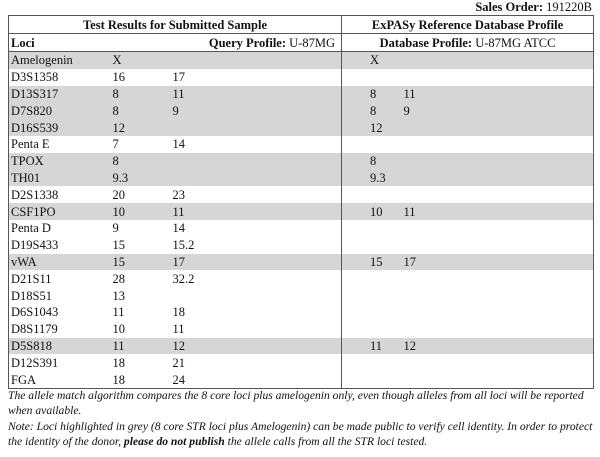 Image resolution: width=600 pixels, height=457 pixels. What do you see at coordinates (59, 178) in the screenshot?
I see `locus: TH01` at bounding box center [59, 178].